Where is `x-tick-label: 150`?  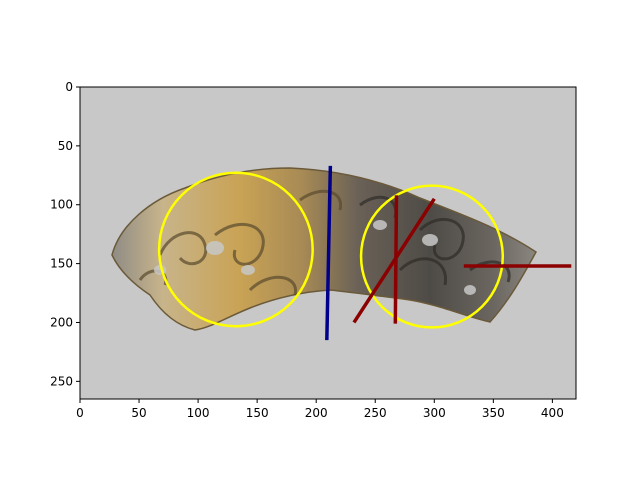
x-tick-label: 150 is located at coordinates (257, 413).